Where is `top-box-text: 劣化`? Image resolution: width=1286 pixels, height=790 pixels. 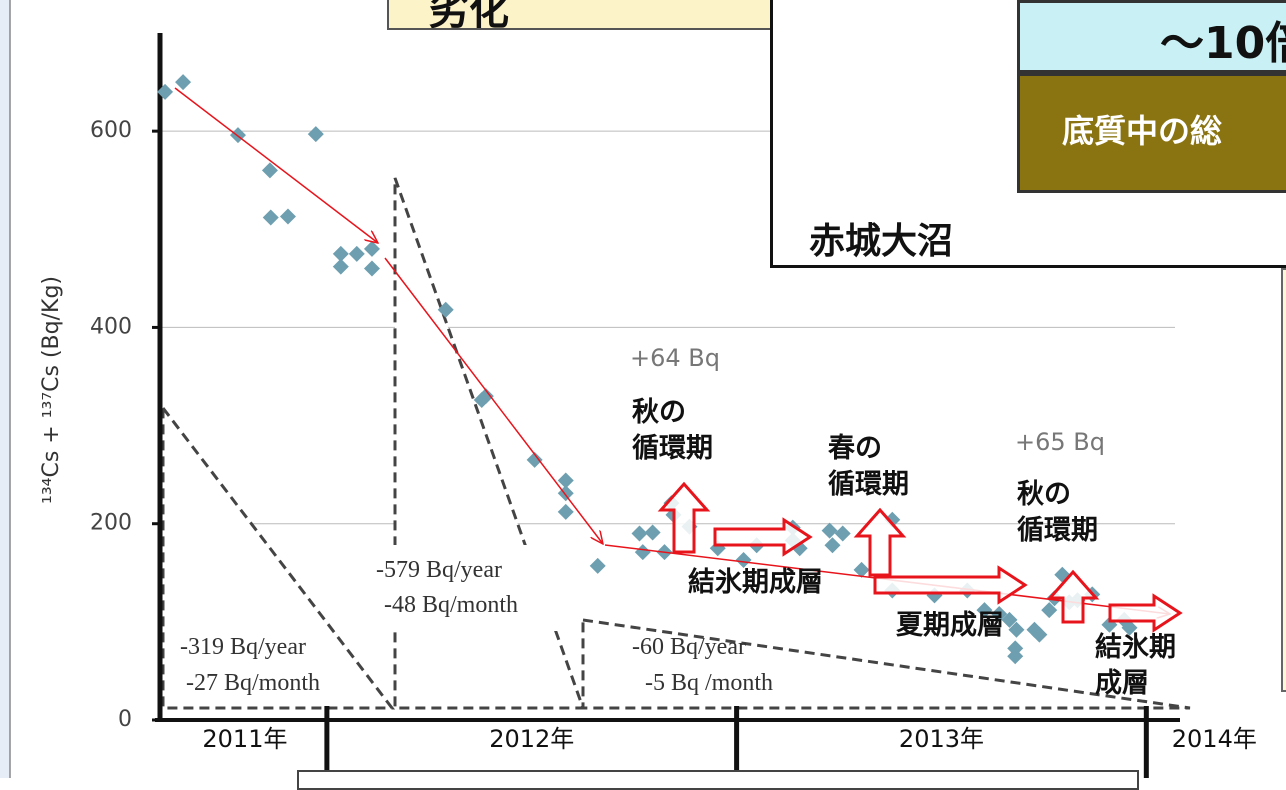
top-box-text: 劣化 is located at coordinates (469, 15).